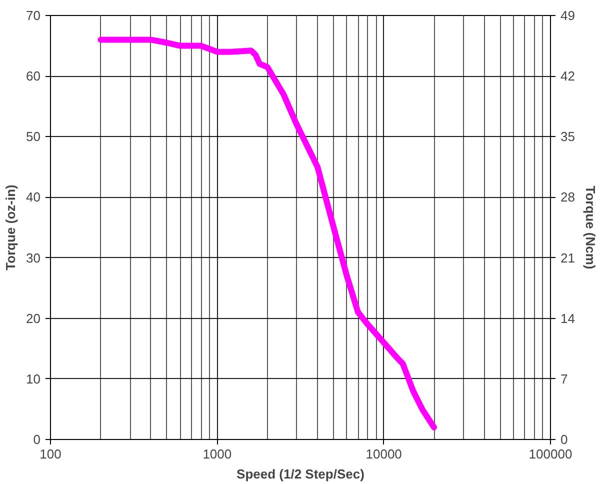  I want to click on y2-tick-label: 14, so click(567, 318).